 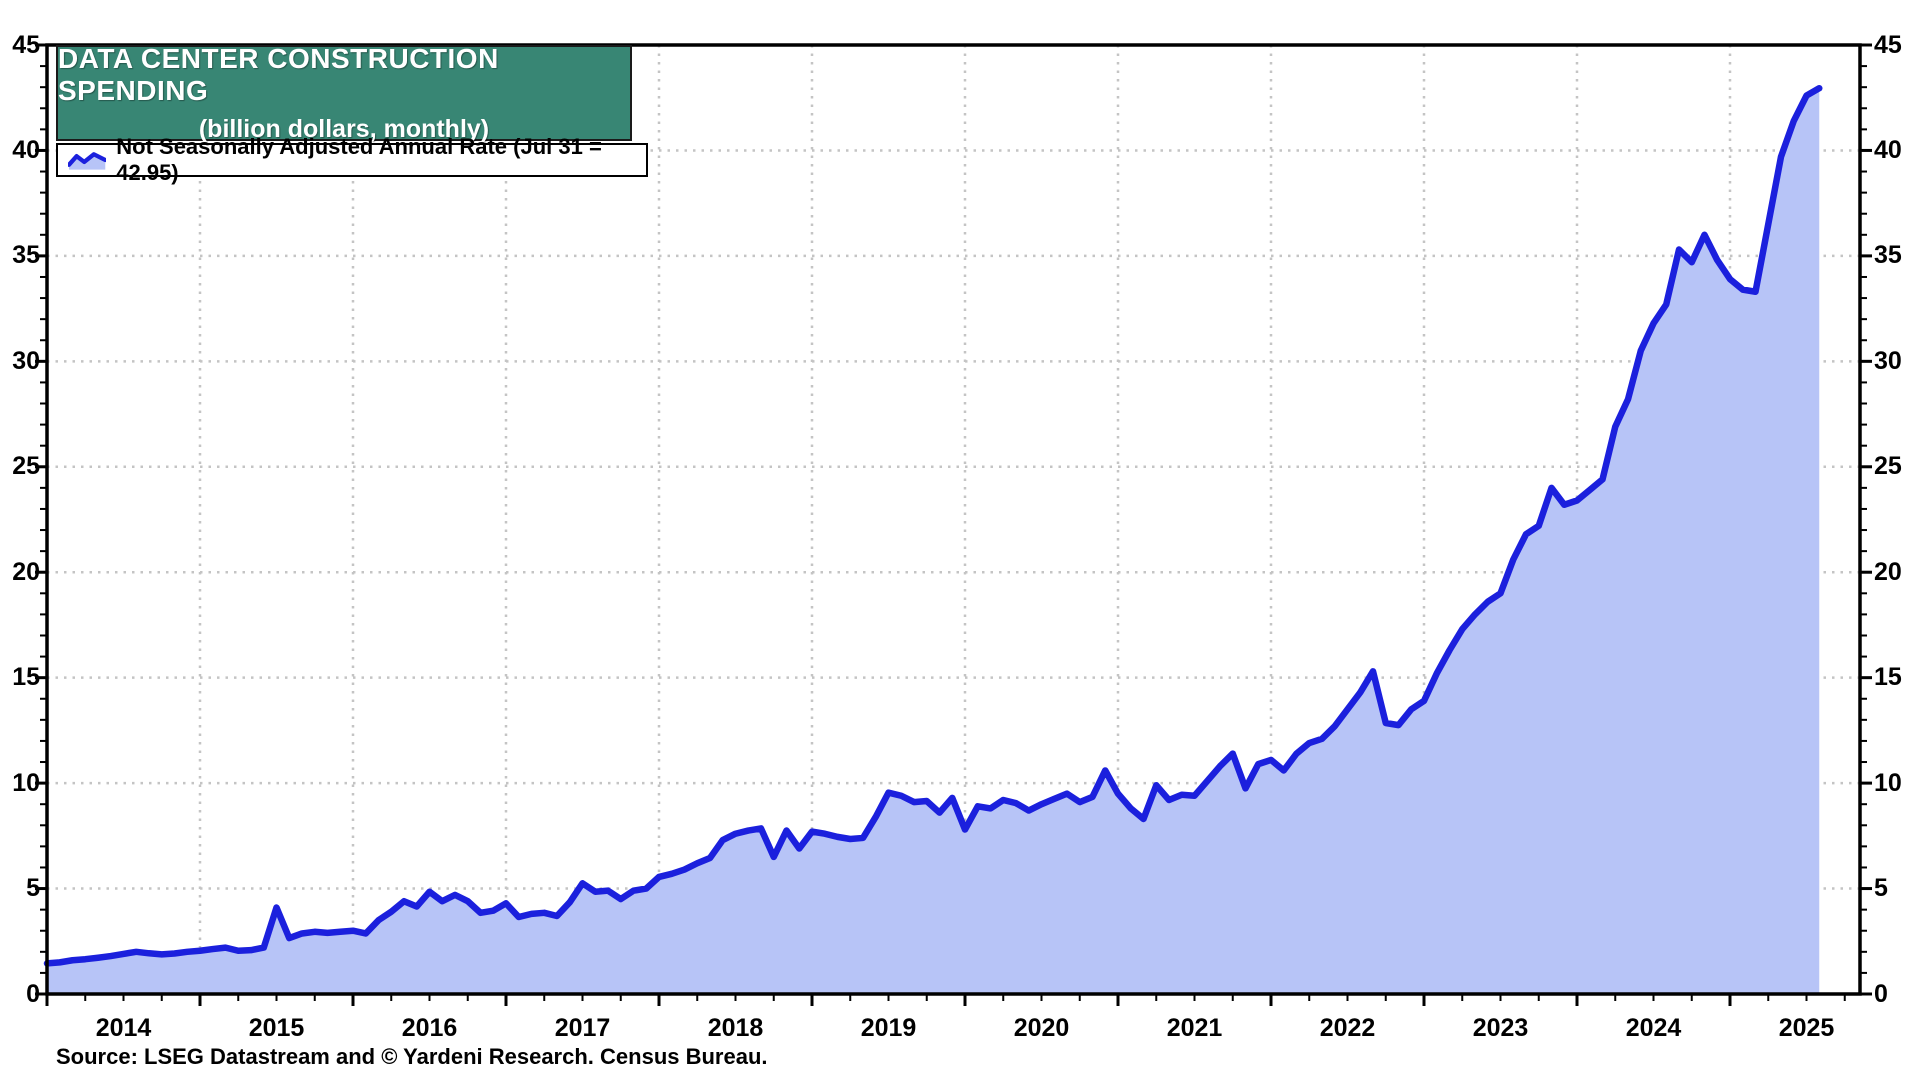 What do you see at coordinates (1653, 1028) in the screenshot?
I see `x-tick-label: 2024` at bounding box center [1653, 1028].